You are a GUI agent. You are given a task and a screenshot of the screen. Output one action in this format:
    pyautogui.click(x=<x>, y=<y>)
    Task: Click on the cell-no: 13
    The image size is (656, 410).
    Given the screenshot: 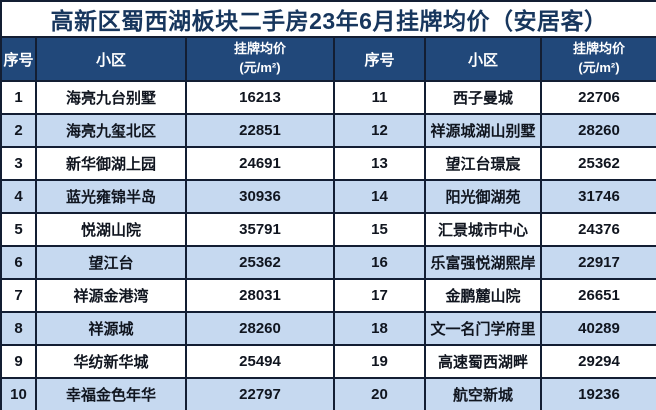 What is the action you would take?
    pyautogui.click(x=379, y=163)
    